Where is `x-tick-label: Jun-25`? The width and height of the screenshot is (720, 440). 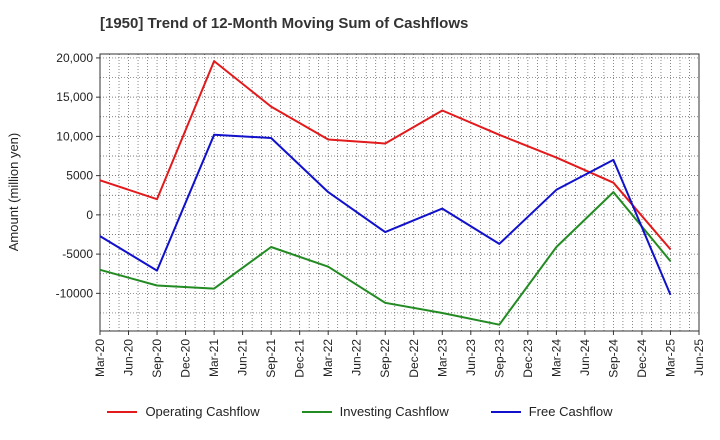
x-tick-label: Jun-25 is located at coordinates (699, 357).